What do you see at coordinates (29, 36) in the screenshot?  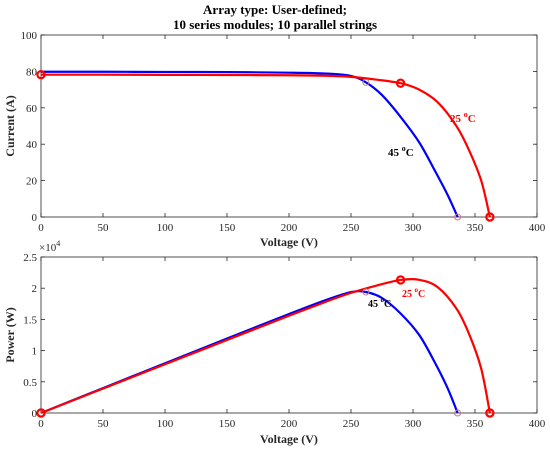 I see `y-tick-label: 100` at bounding box center [29, 36].